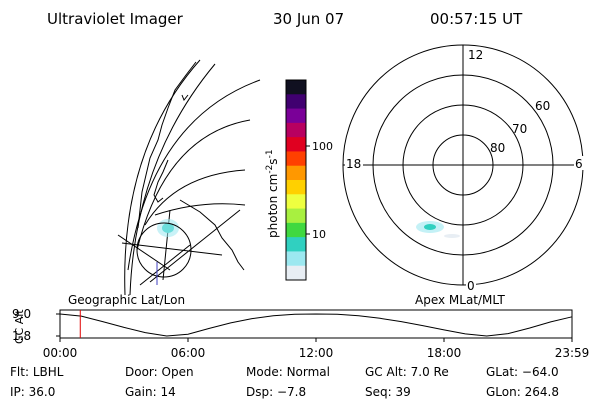 The width and height of the screenshot is (600, 405). I want to click on timeline-ytick-label: 1.8, so click(21, 336).